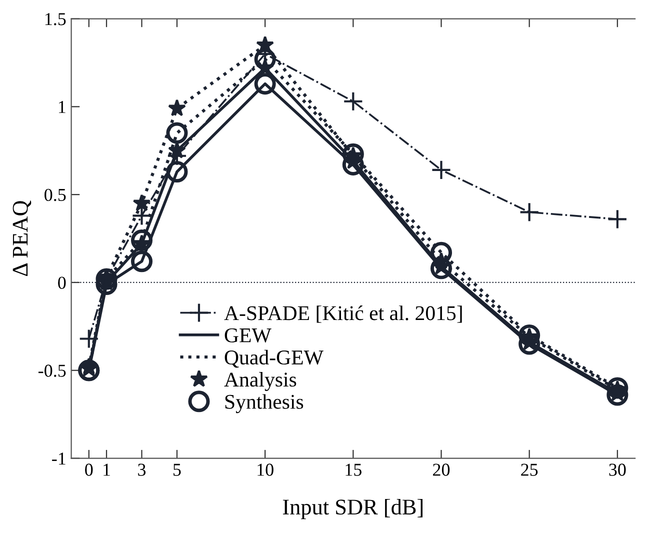 This screenshot has height=536, width=648. Describe the element at coordinates (617, 470) in the screenshot. I see `x-tick-label: 30` at that location.